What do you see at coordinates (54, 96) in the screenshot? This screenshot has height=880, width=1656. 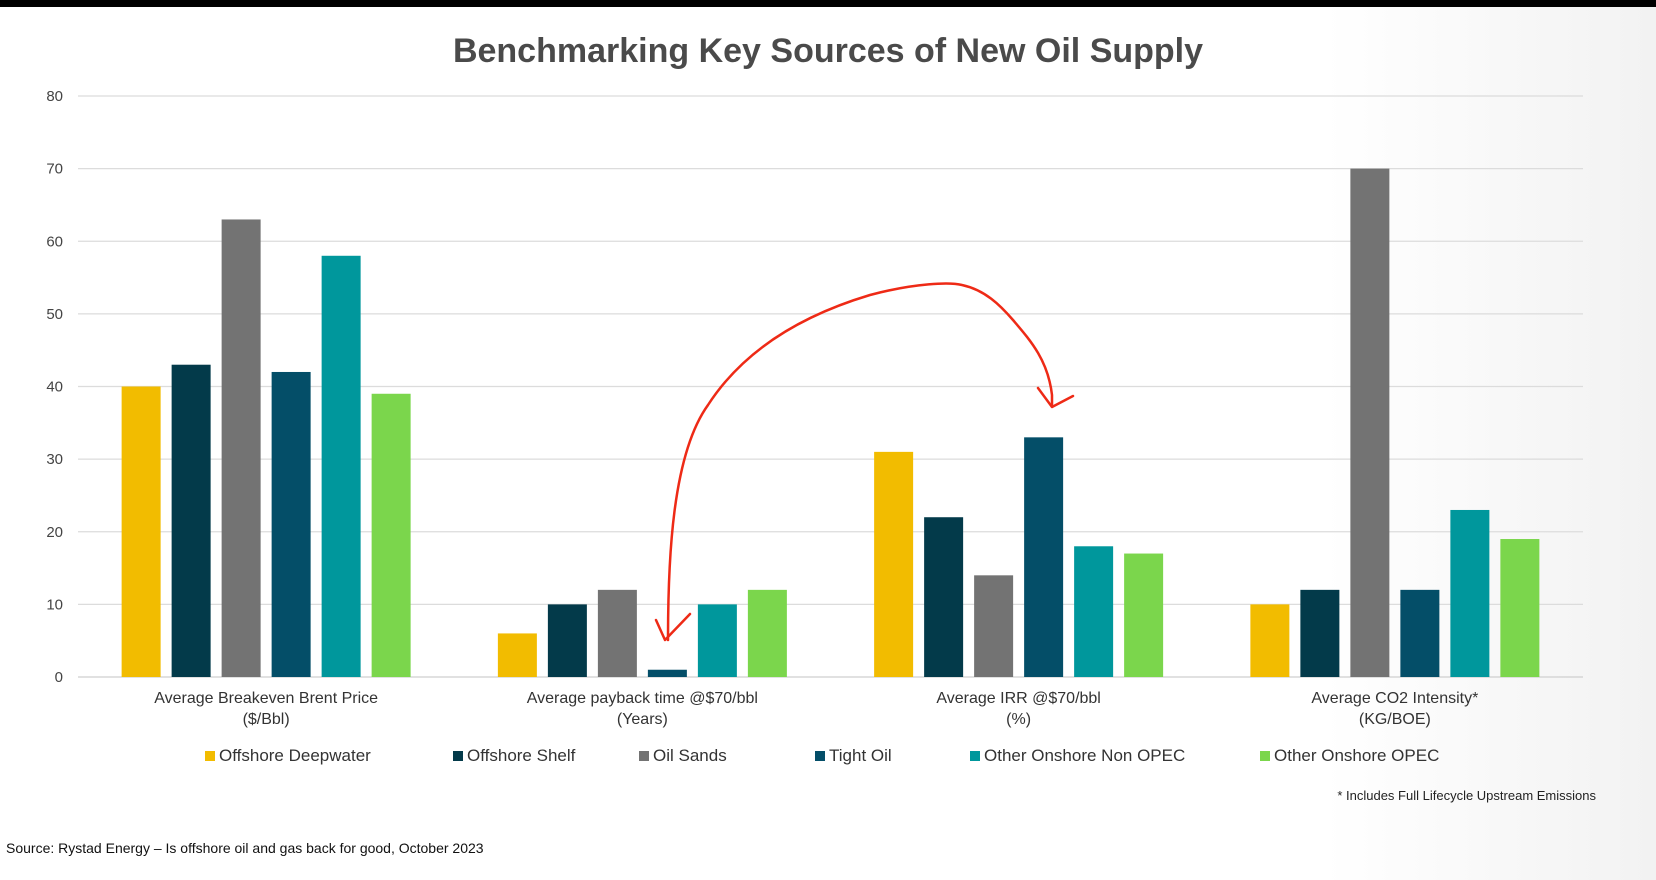 I see `y-tick-label: 80` at bounding box center [54, 96].